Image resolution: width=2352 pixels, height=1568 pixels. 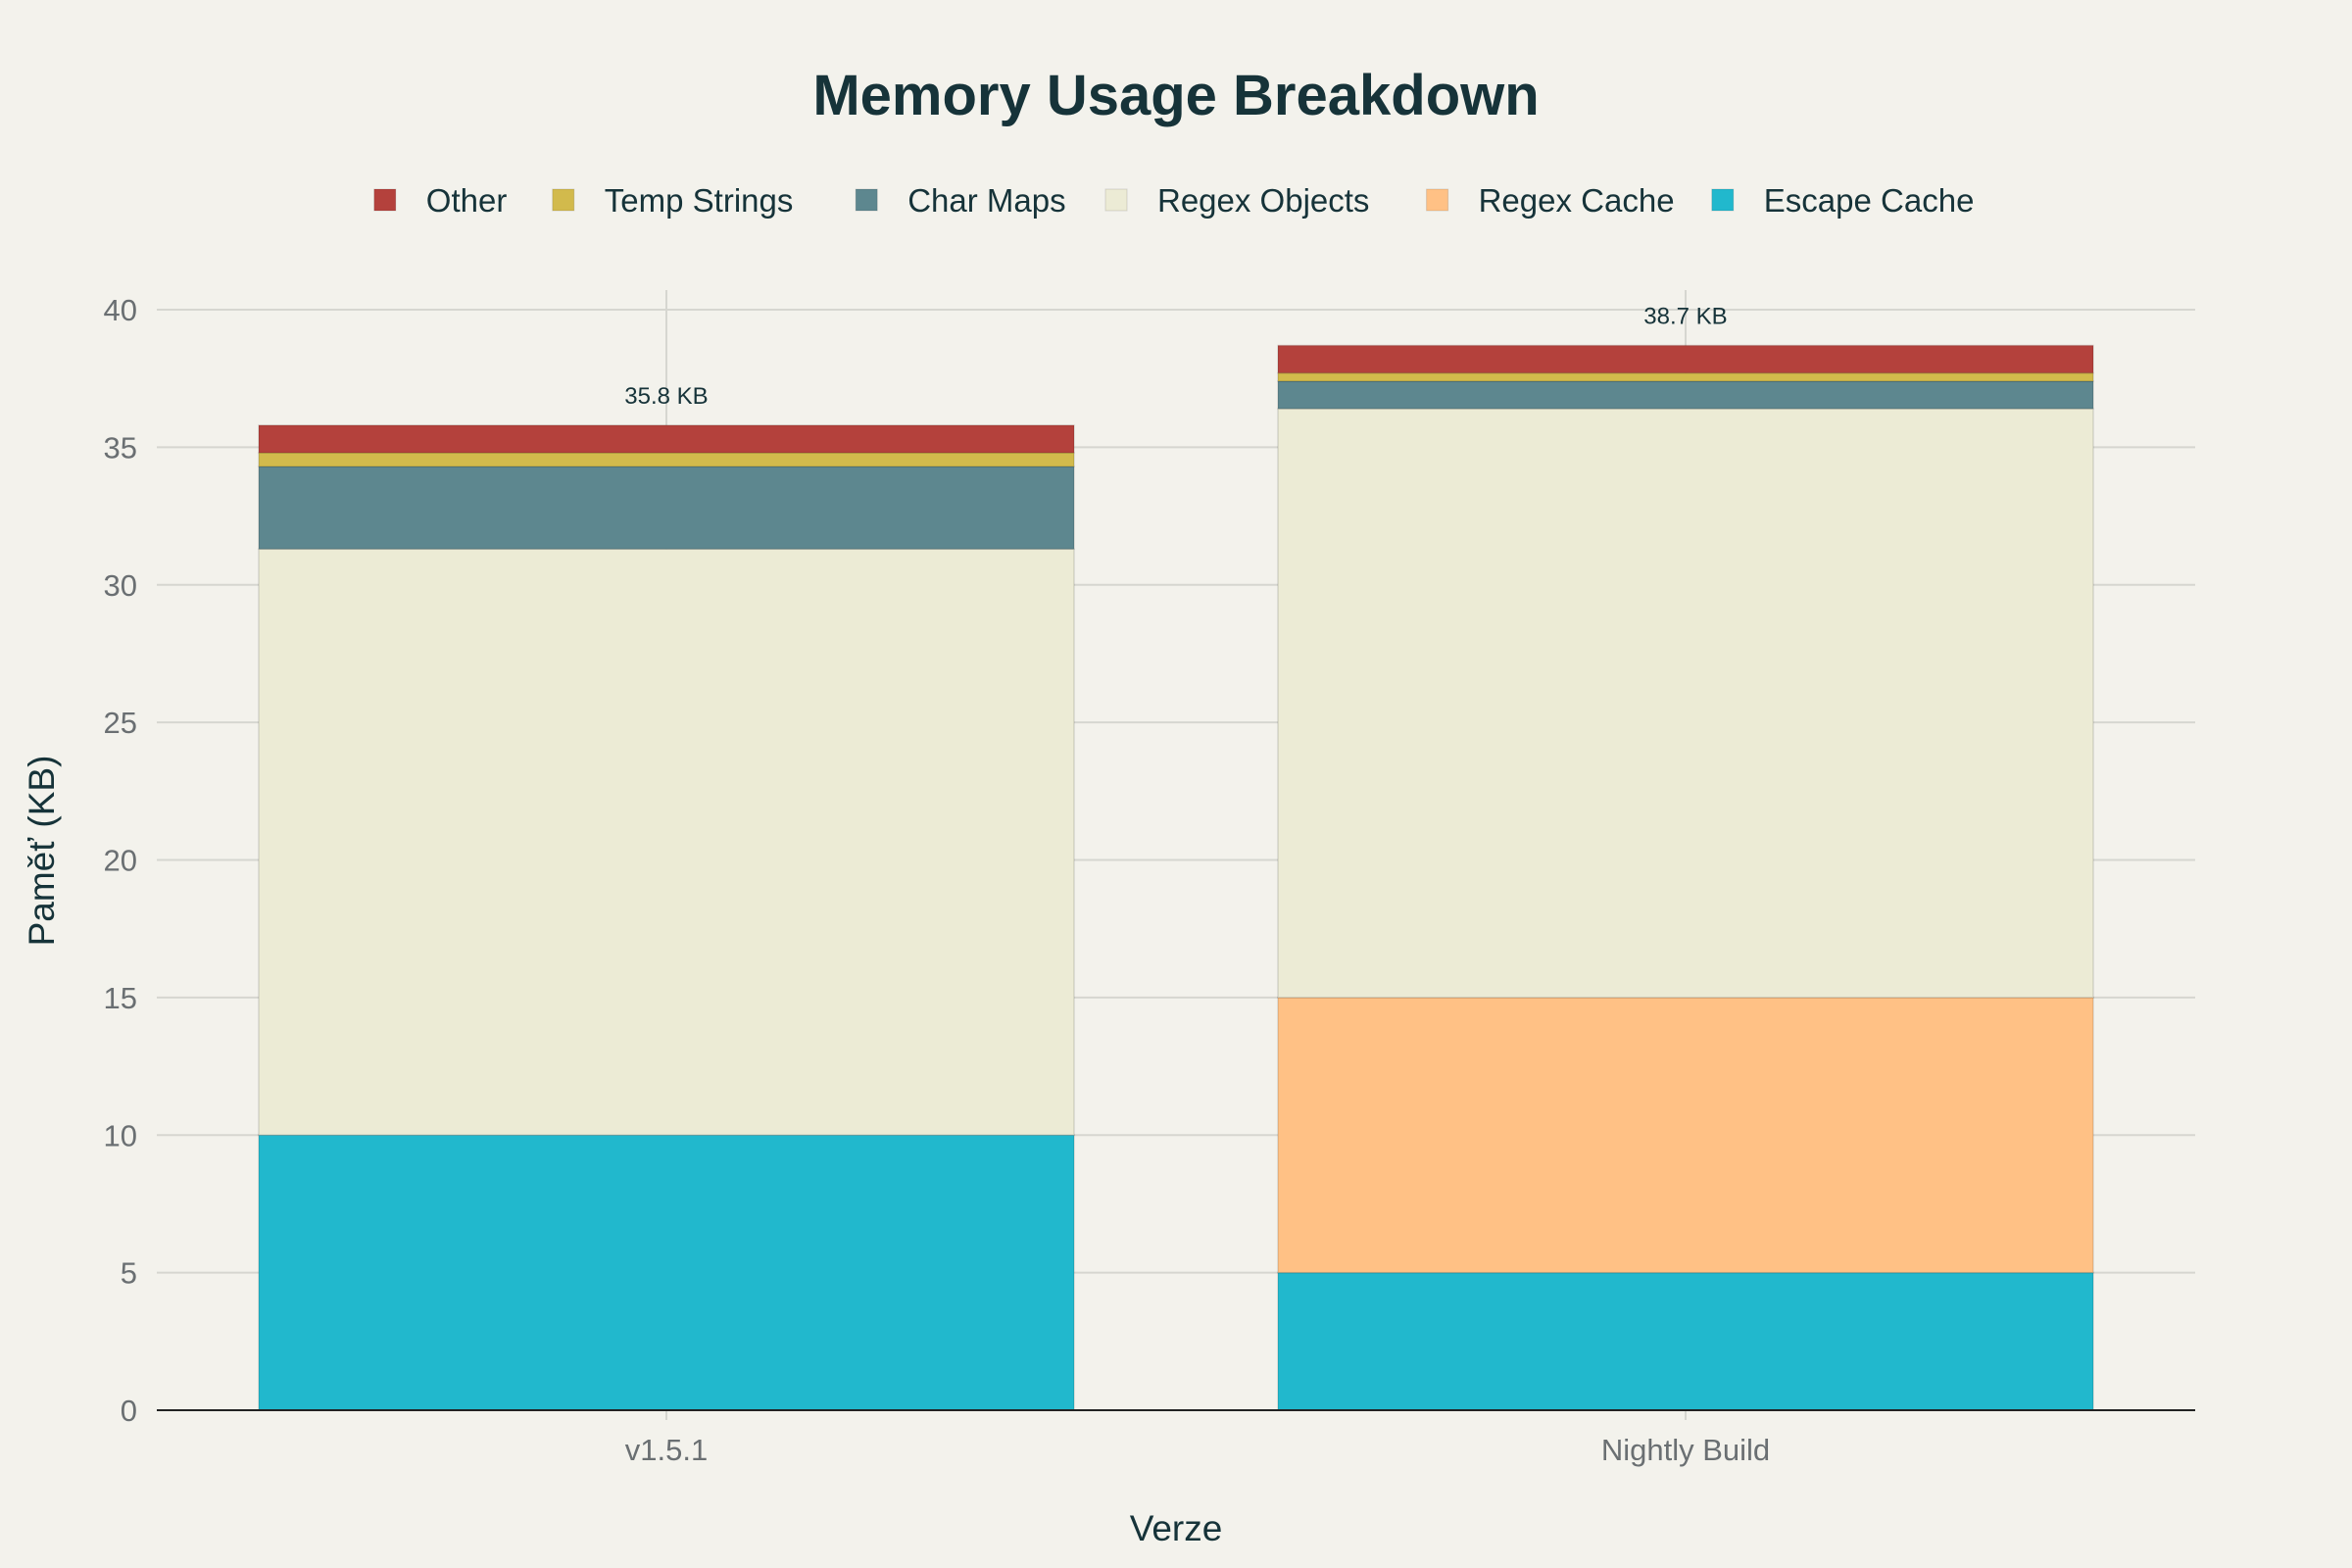 I want to click on legend-item-other: Other, so click(x=440, y=200).